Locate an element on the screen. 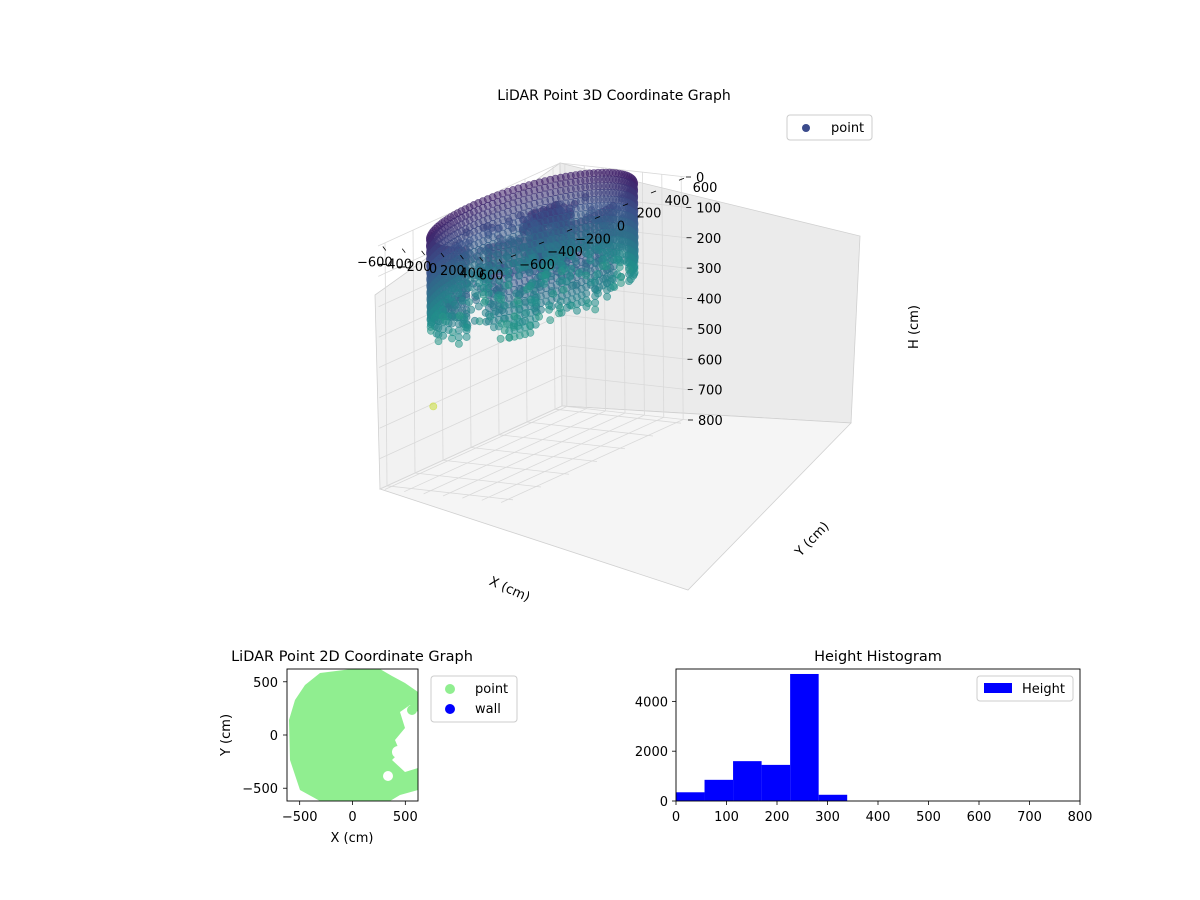 The image size is (1200, 900). y-tick-label-2d: 500 is located at coordinates (265, 683).